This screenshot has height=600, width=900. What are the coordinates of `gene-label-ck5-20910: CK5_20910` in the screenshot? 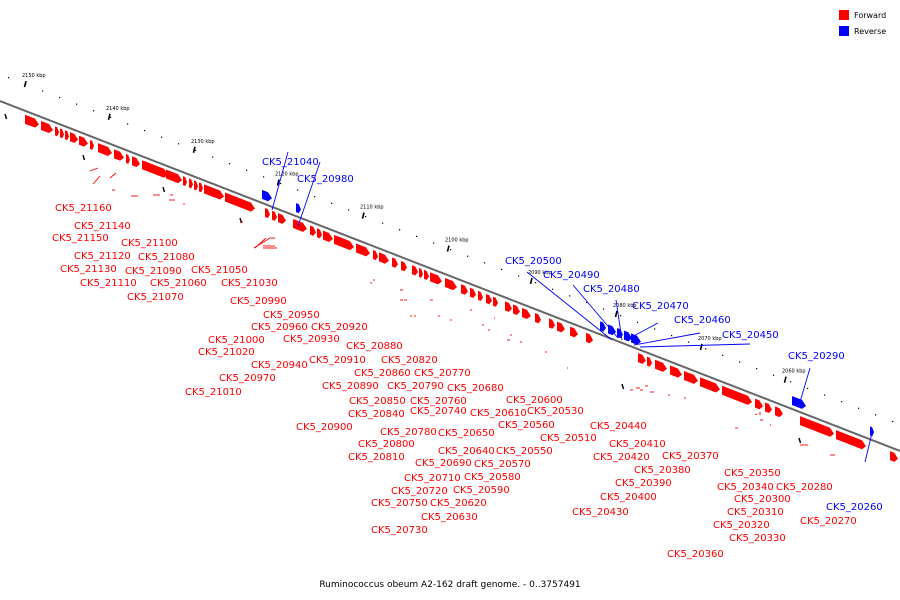 It's located at (337, 360).